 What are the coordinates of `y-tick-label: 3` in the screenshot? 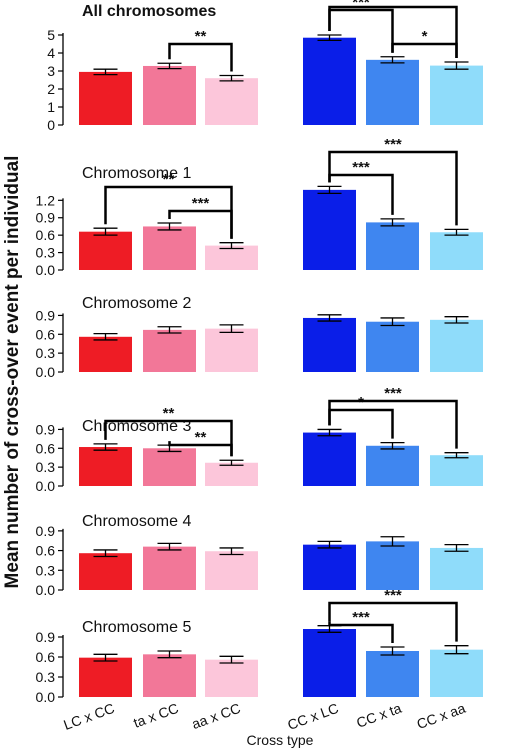 It's located at (51, 71).